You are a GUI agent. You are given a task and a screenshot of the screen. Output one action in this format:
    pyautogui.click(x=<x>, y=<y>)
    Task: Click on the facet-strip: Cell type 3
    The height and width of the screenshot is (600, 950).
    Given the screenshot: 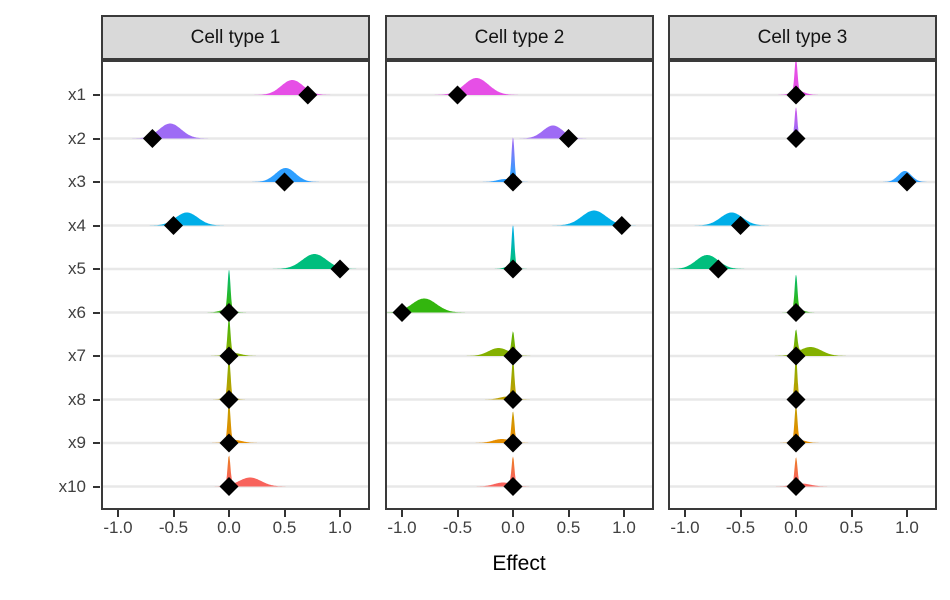 What is the action you would take?
    pyautogui.click(x=802, y=37)
    